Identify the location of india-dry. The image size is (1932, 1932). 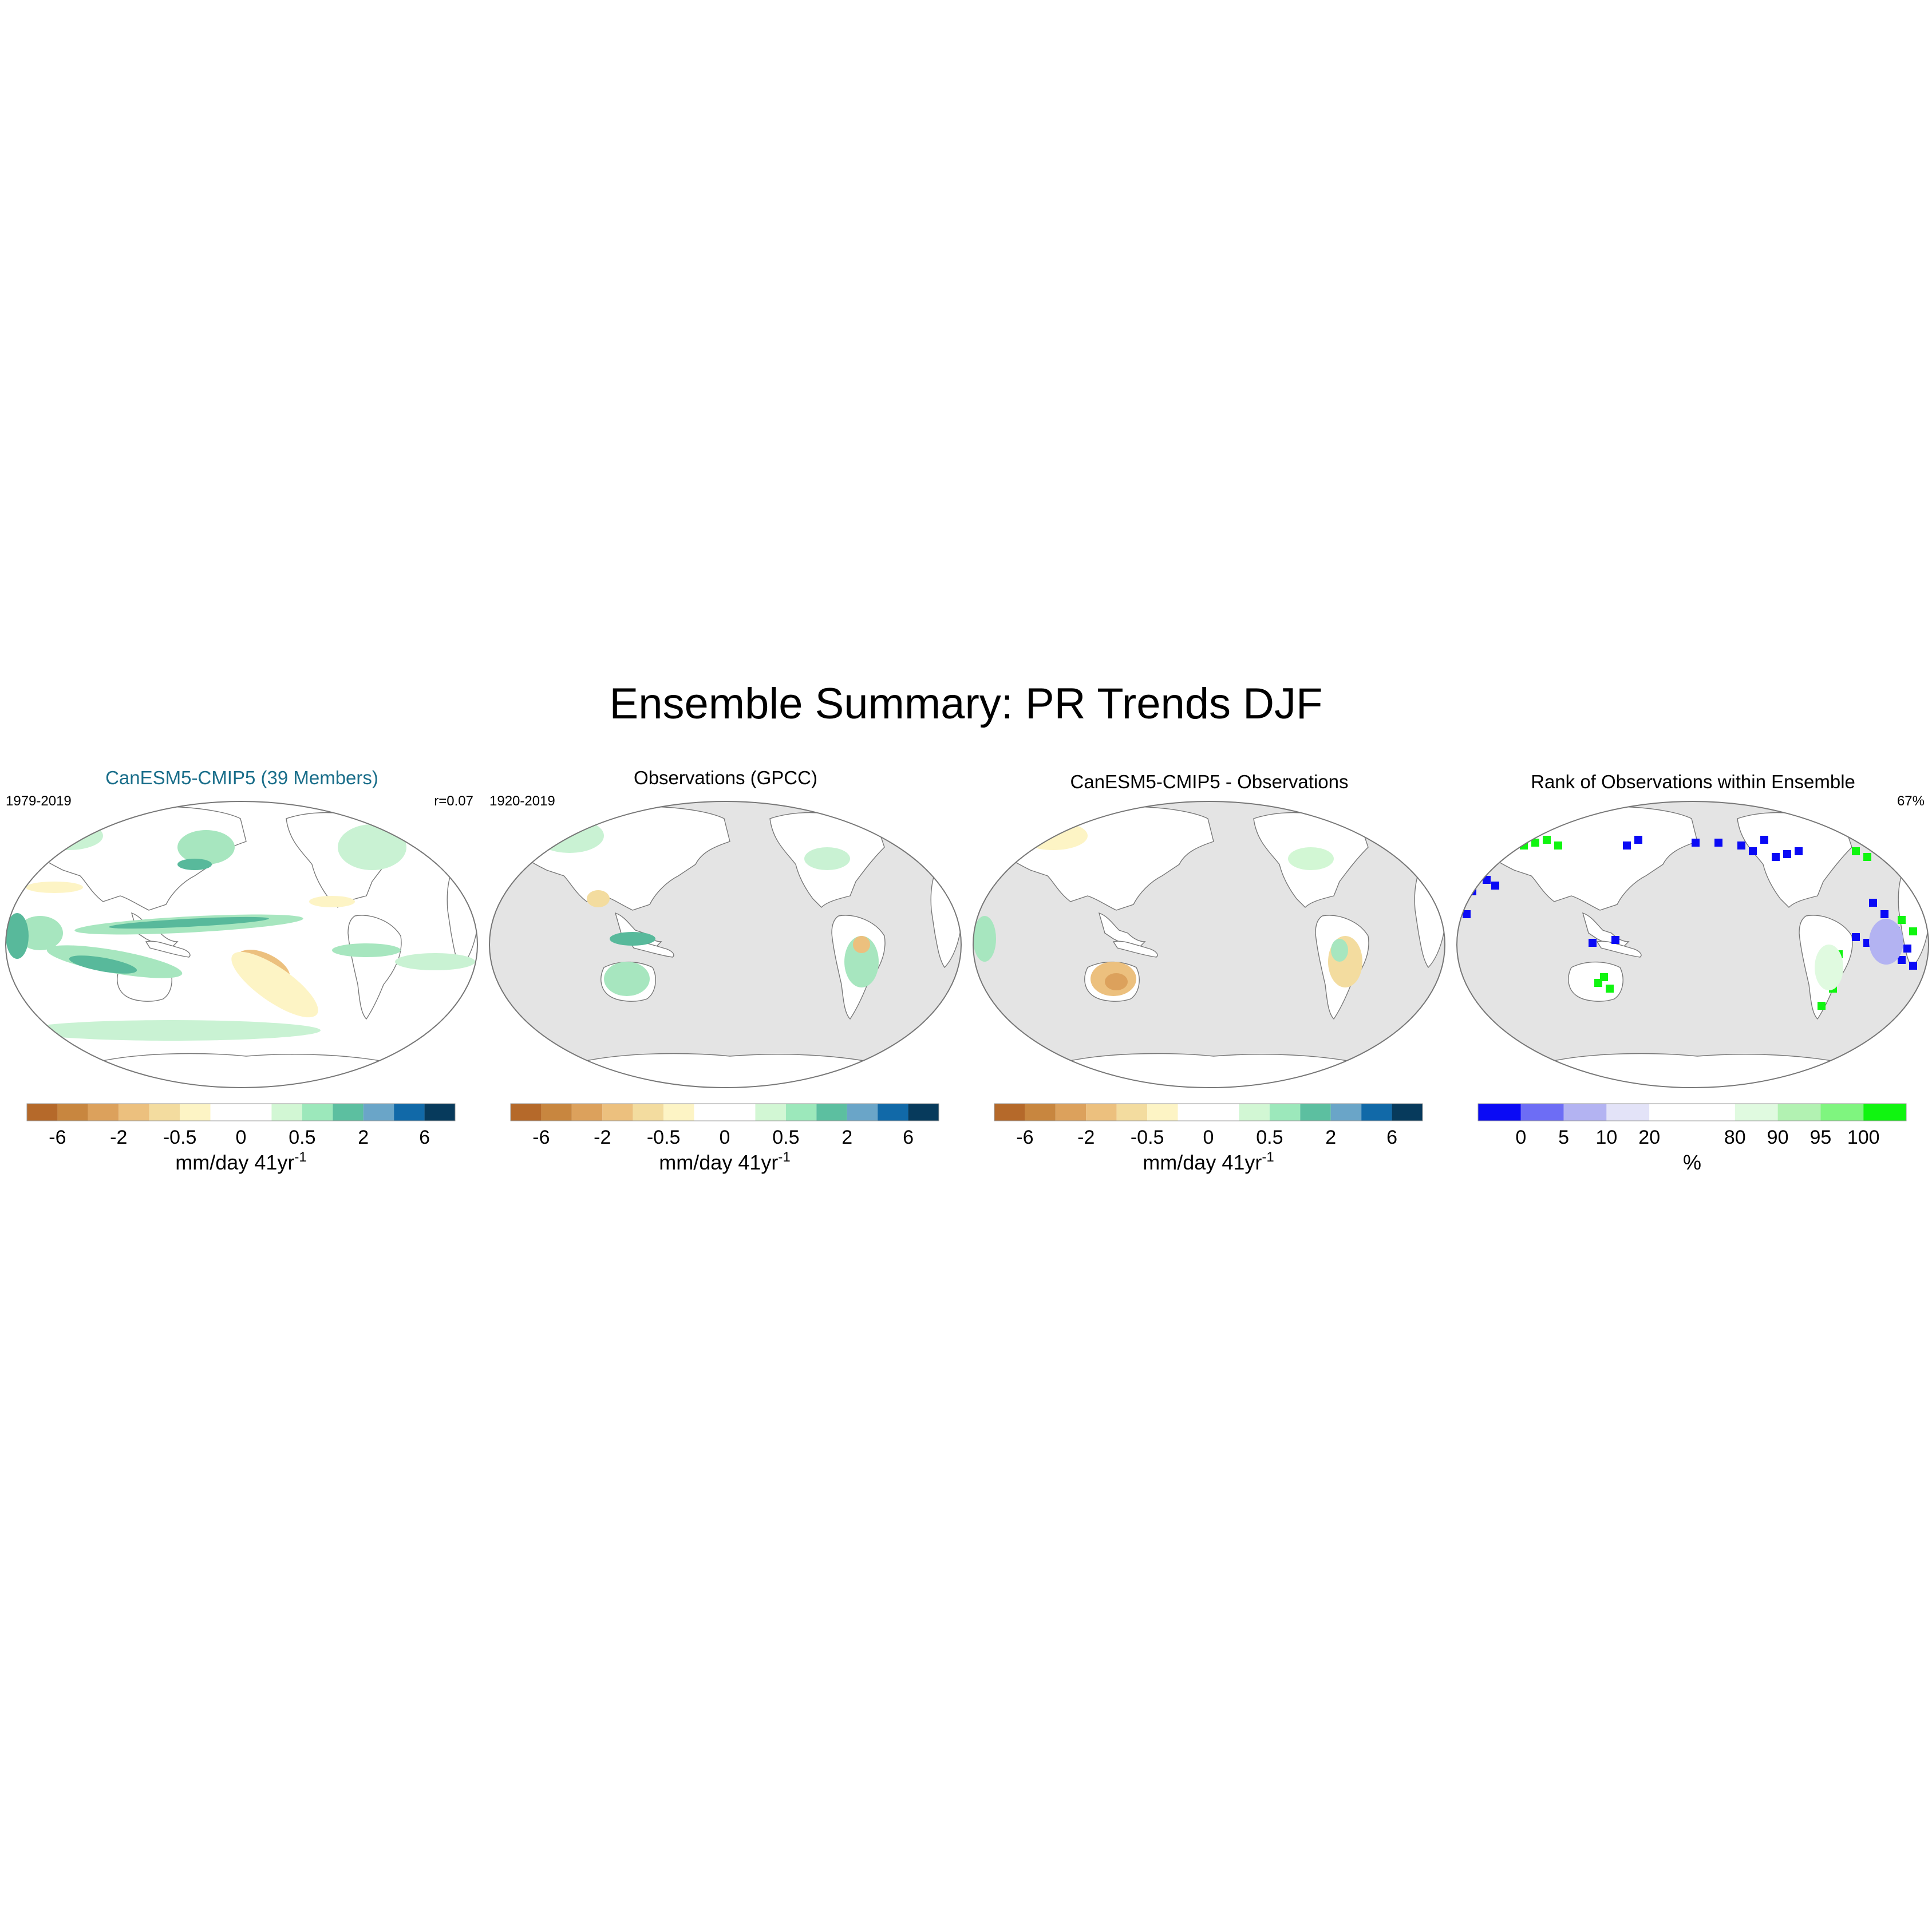
(598, 898).